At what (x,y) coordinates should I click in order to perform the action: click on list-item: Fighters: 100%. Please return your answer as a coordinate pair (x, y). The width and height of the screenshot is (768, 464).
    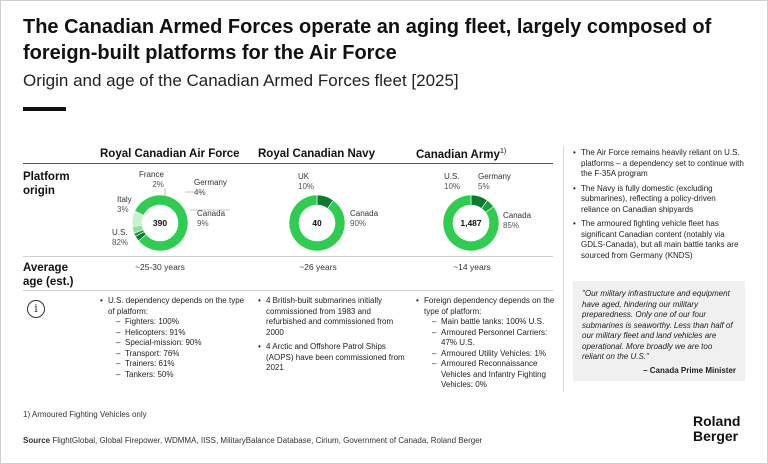
    Looking at the image, I should click on (176, 322).